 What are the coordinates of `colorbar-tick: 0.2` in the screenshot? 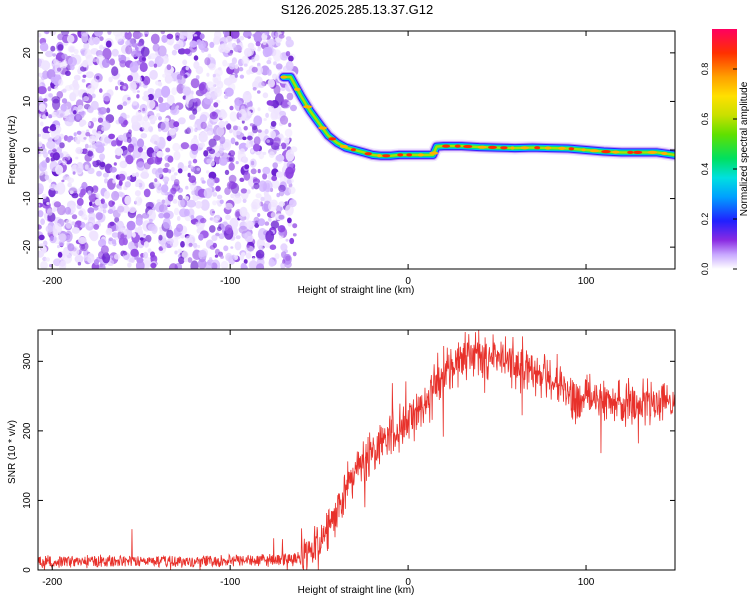 It's located at (718, 219).